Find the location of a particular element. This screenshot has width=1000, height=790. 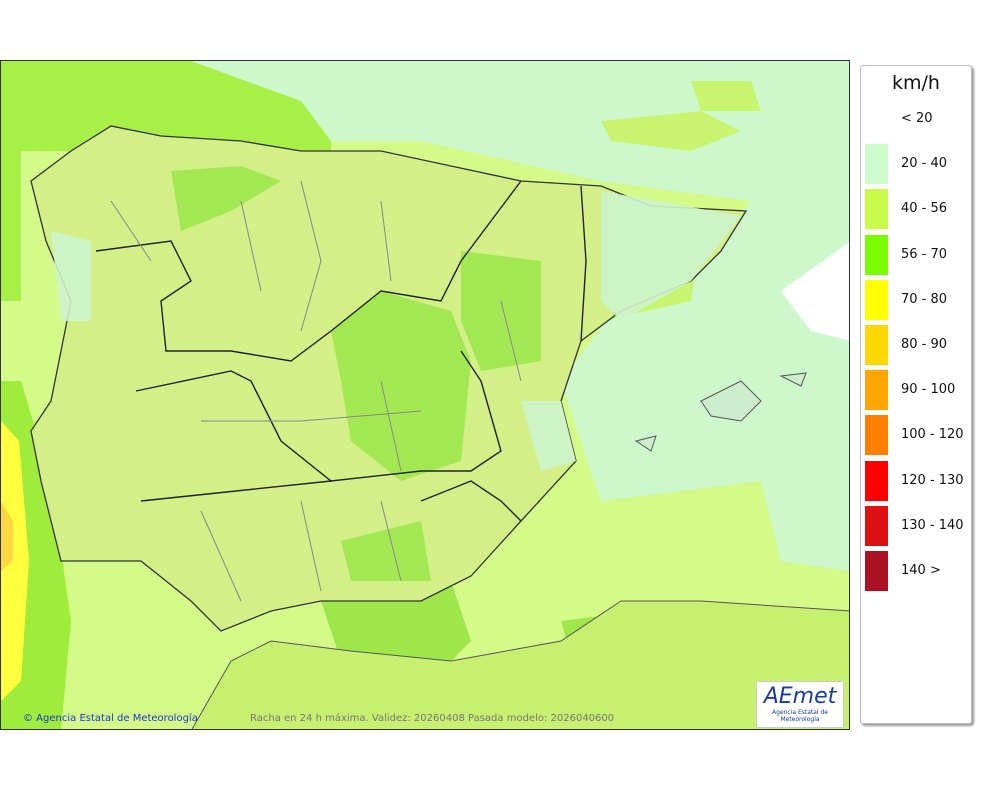

legend-item: 90 - 100 is located at coordinates (917, 390).